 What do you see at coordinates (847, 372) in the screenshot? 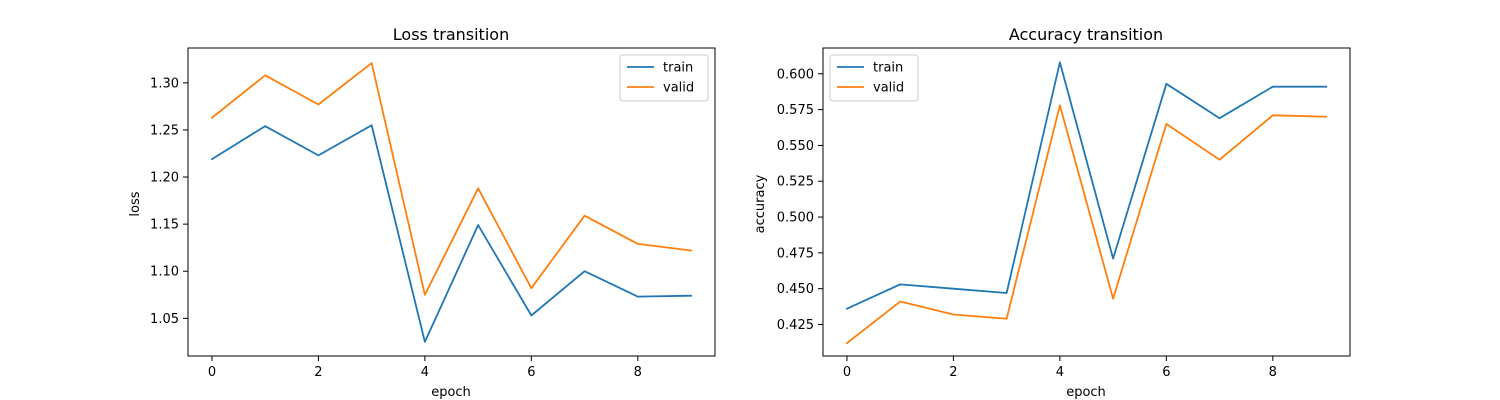
I see `accuracy-chart-xtick-label: 0` at bounding box center [847, 372].